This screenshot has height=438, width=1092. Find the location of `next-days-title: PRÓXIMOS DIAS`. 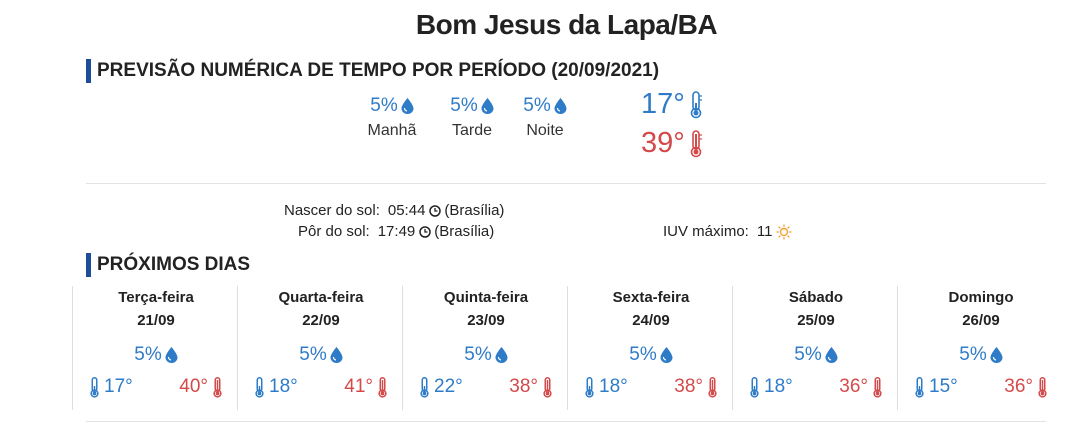

next-days-title: PRÓXIMOS DIAS is located at coordinates (168, 265).